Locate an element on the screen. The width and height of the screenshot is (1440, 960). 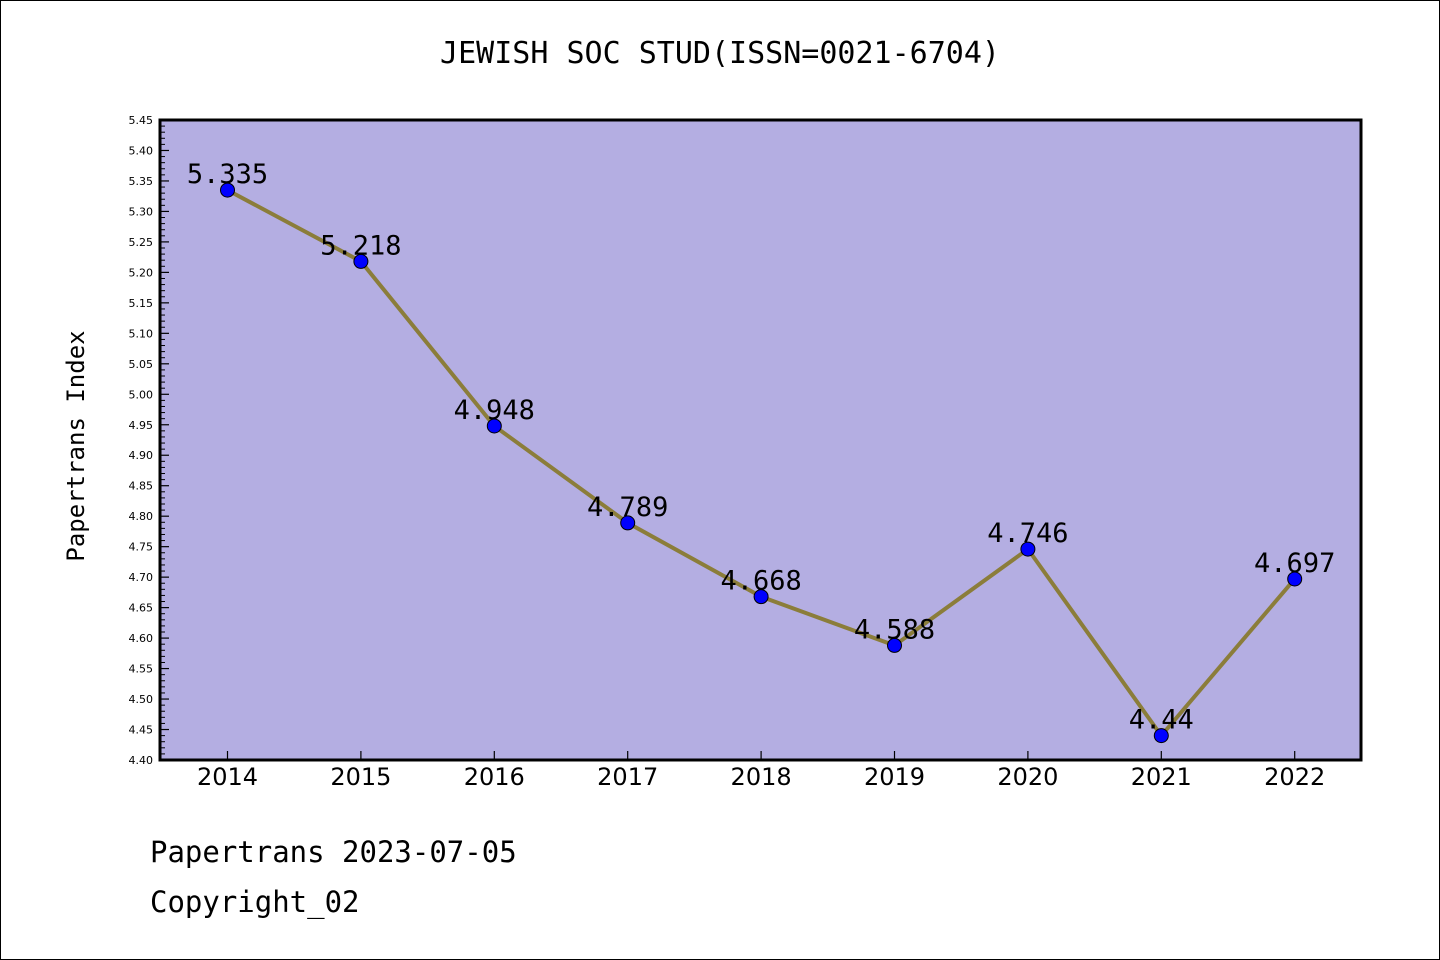
y-tick-label: 5.30 is located at coordinates (141, 211).